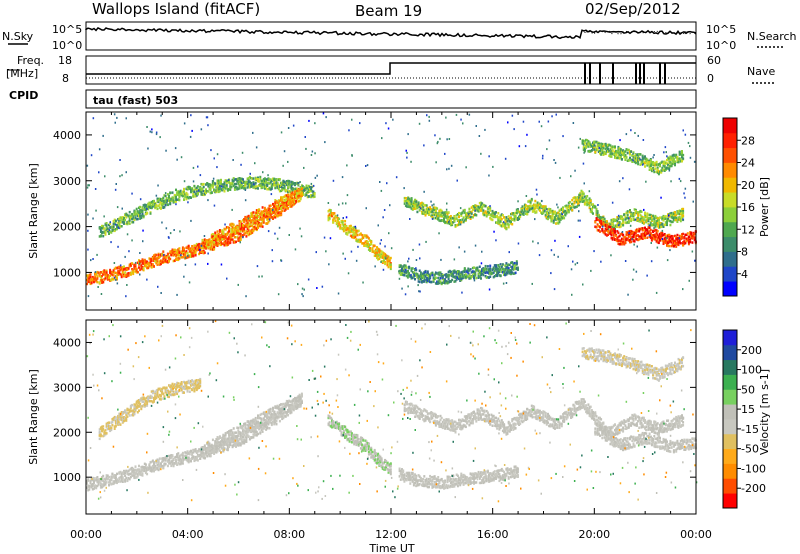 This screenshot has height=554, width=800. What do you see at coordinates (721, 29) in the screenshot?
I see `nsearch-top-tick: 10^5` at bounding box center [721, 29].